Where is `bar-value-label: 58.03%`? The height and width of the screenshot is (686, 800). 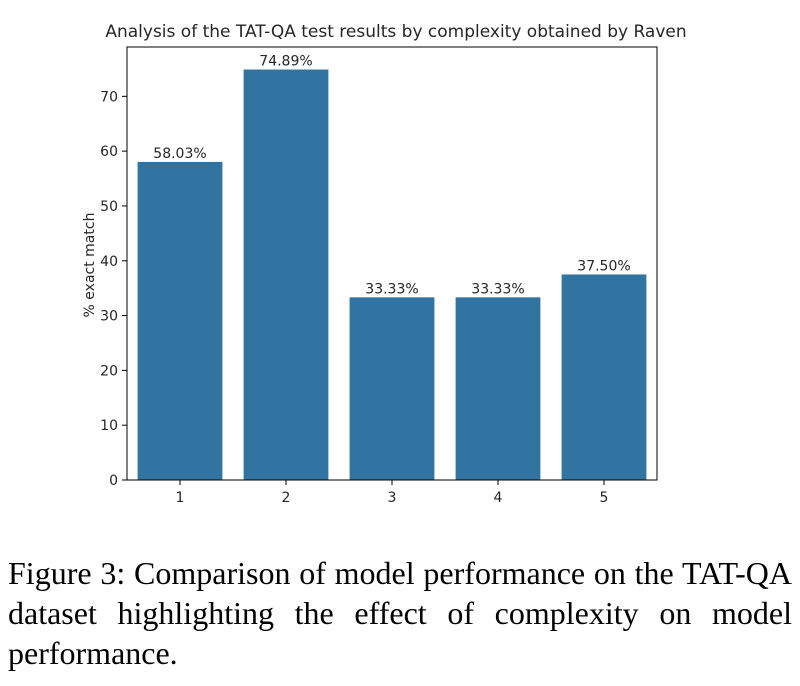
bar-value-label: 58.03% is located at coordinates (179, 154).